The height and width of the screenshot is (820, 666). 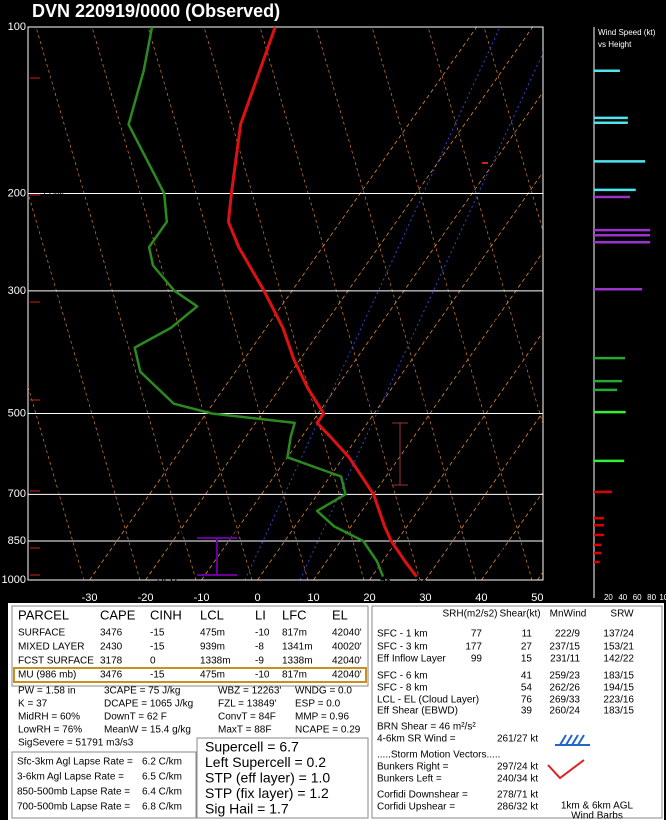 What do you see at coordinates (51, 301) in the screenshot?
I see `height-label: 9 km` at bounding box center [51, 301].